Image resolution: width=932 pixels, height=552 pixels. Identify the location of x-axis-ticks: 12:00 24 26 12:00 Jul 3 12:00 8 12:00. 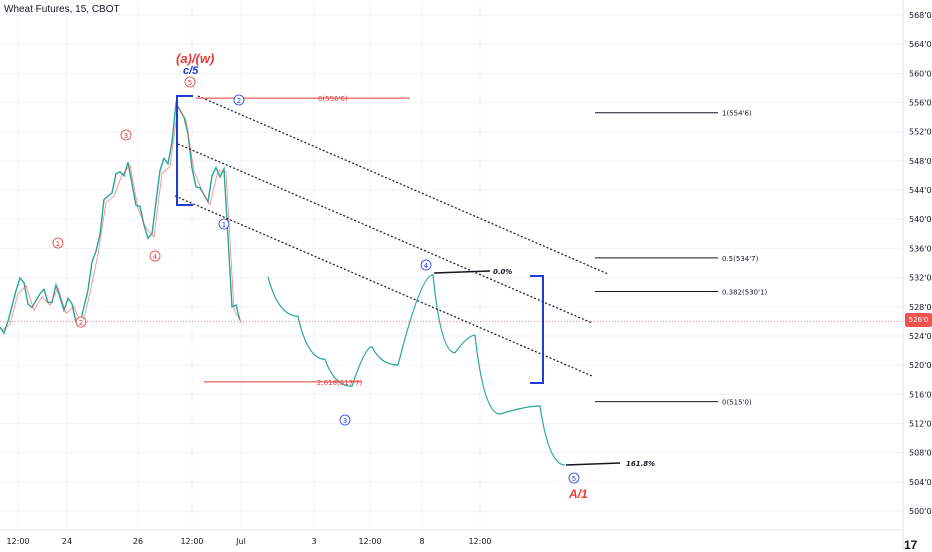
(248, 541).